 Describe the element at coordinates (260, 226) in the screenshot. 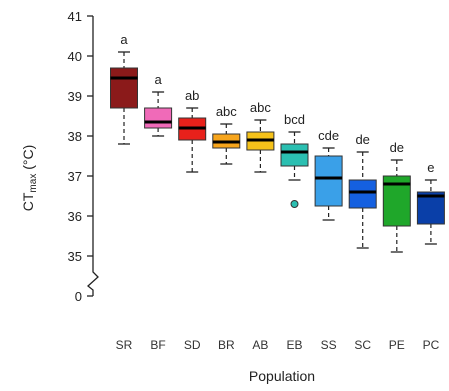

I see `box-group: abc AB` at that location.